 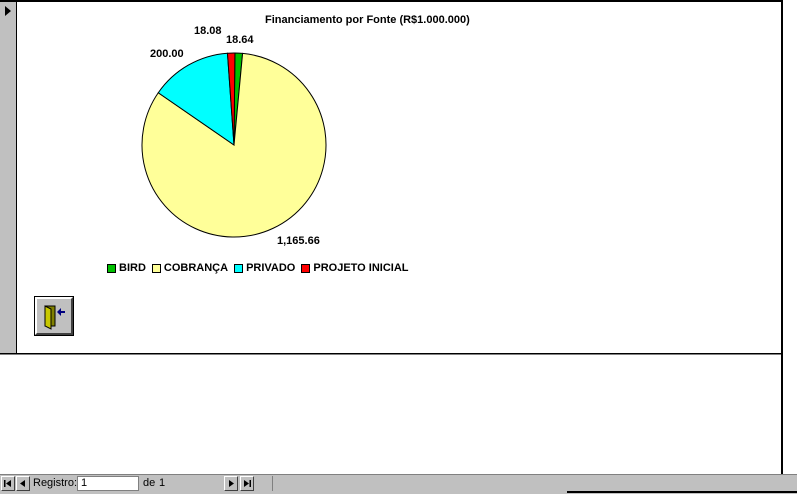 I want to click on record-divider-shadow, so click(x=390, y=354).